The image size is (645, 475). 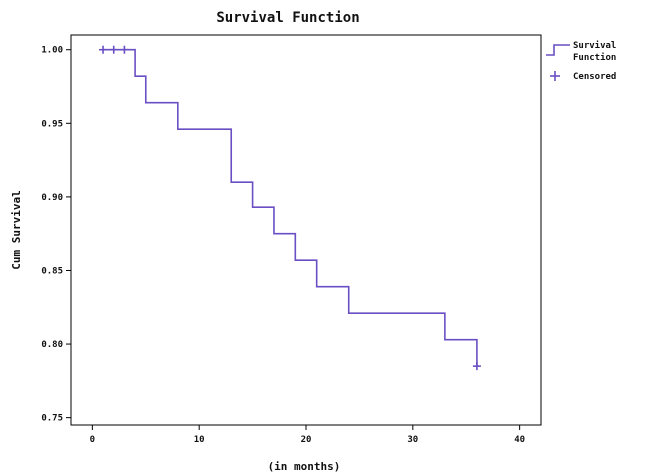 I want to click on x-axis-ticks: 0 10 20 30 40, so click(x=307, y=435).